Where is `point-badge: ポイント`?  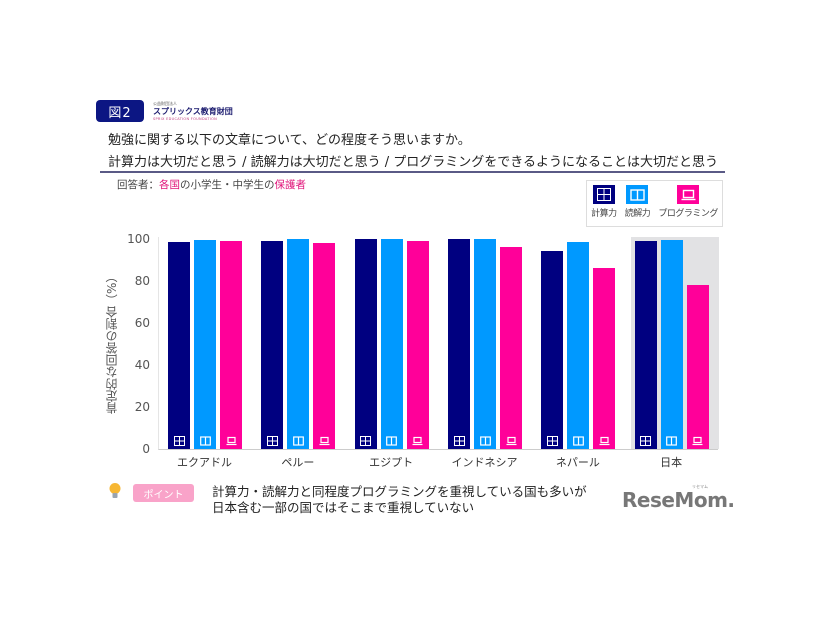 point-badge: ポイント is located at coordinates (163, 493).